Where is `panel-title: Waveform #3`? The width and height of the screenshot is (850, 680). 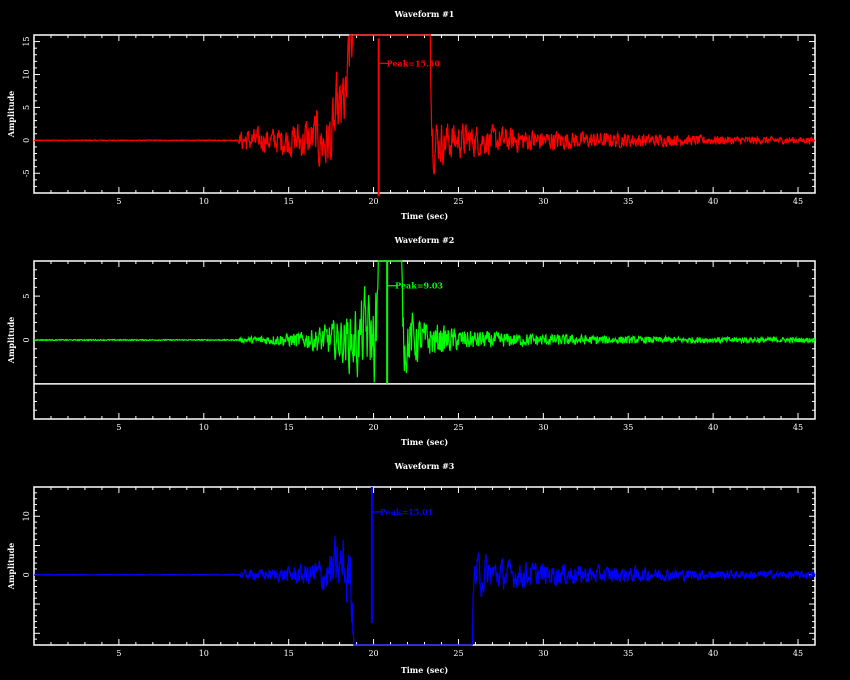
panel-title: Waveform #3 is located at coordinates (424, 466).